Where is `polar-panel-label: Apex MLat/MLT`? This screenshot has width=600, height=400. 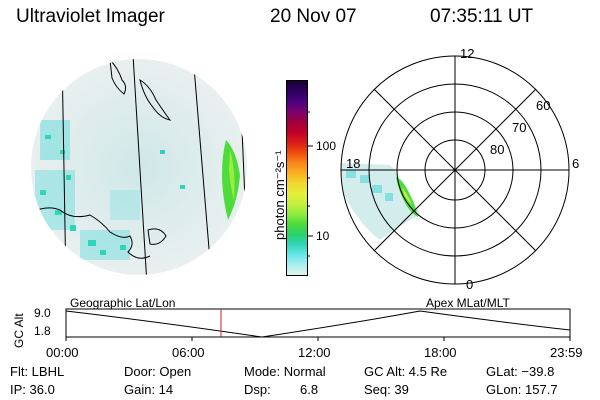 polar-panel-label: Apex MLat/MLT is located at coordinates (468, 303).